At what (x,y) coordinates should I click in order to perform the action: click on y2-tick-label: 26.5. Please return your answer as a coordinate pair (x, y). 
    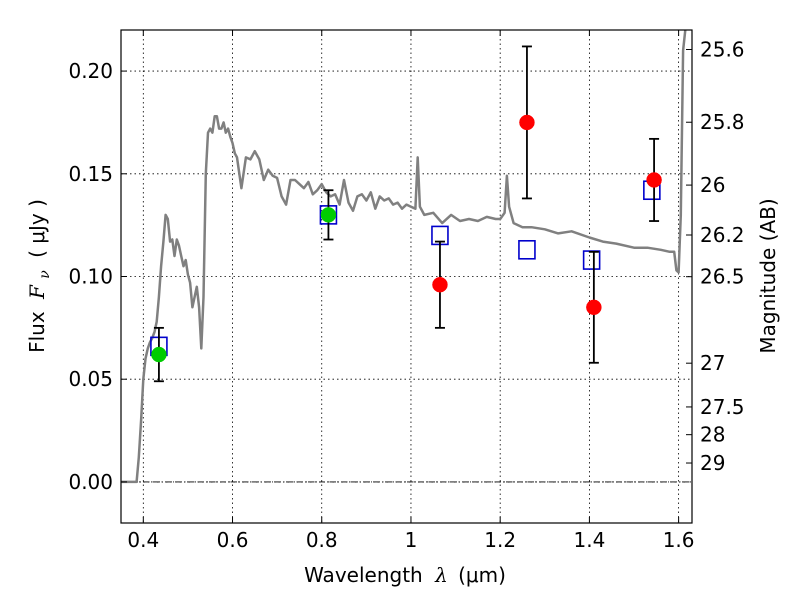
    Looking at the image, I should click on (722, 277).